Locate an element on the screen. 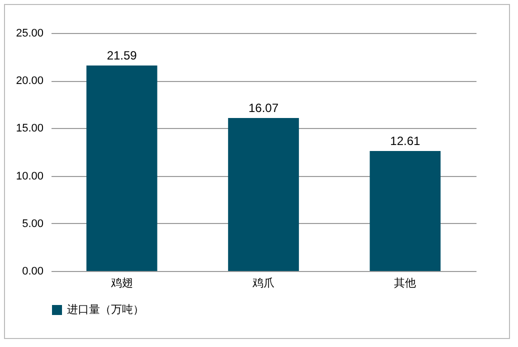 This screenshot has height=347, width=518. y-tick-label: 10.00 is located at coordinates (30, 176).